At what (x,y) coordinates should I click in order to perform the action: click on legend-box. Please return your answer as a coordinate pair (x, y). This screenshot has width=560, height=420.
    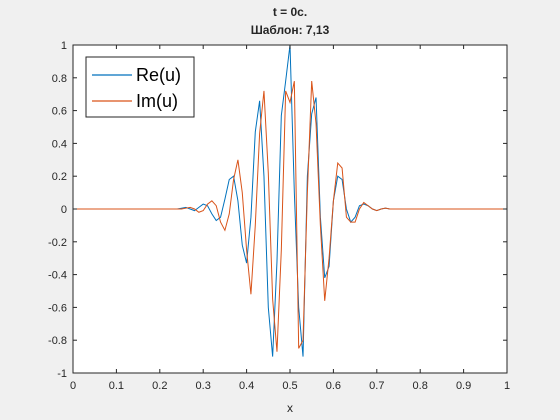
    Looking at the image, I should click on (140, 87).